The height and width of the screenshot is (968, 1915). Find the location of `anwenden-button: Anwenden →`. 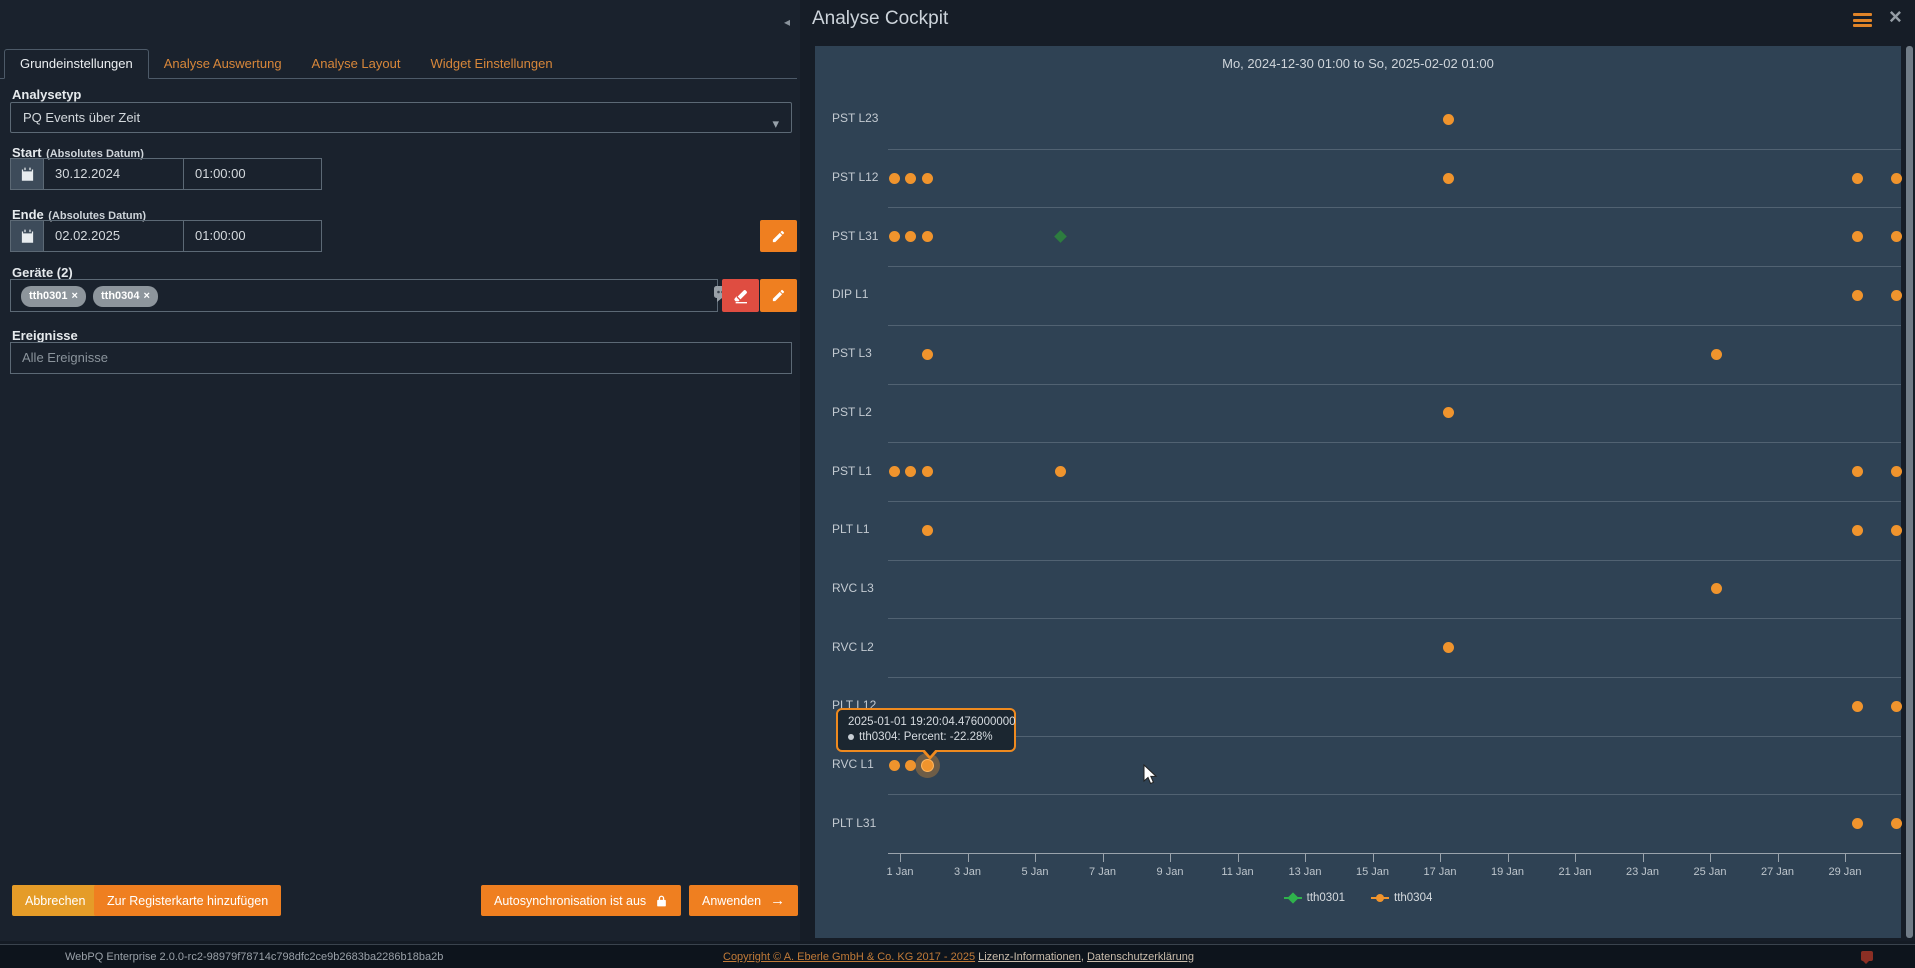

anwenden-button: Anwenden → is located at coordinates (744, 900).